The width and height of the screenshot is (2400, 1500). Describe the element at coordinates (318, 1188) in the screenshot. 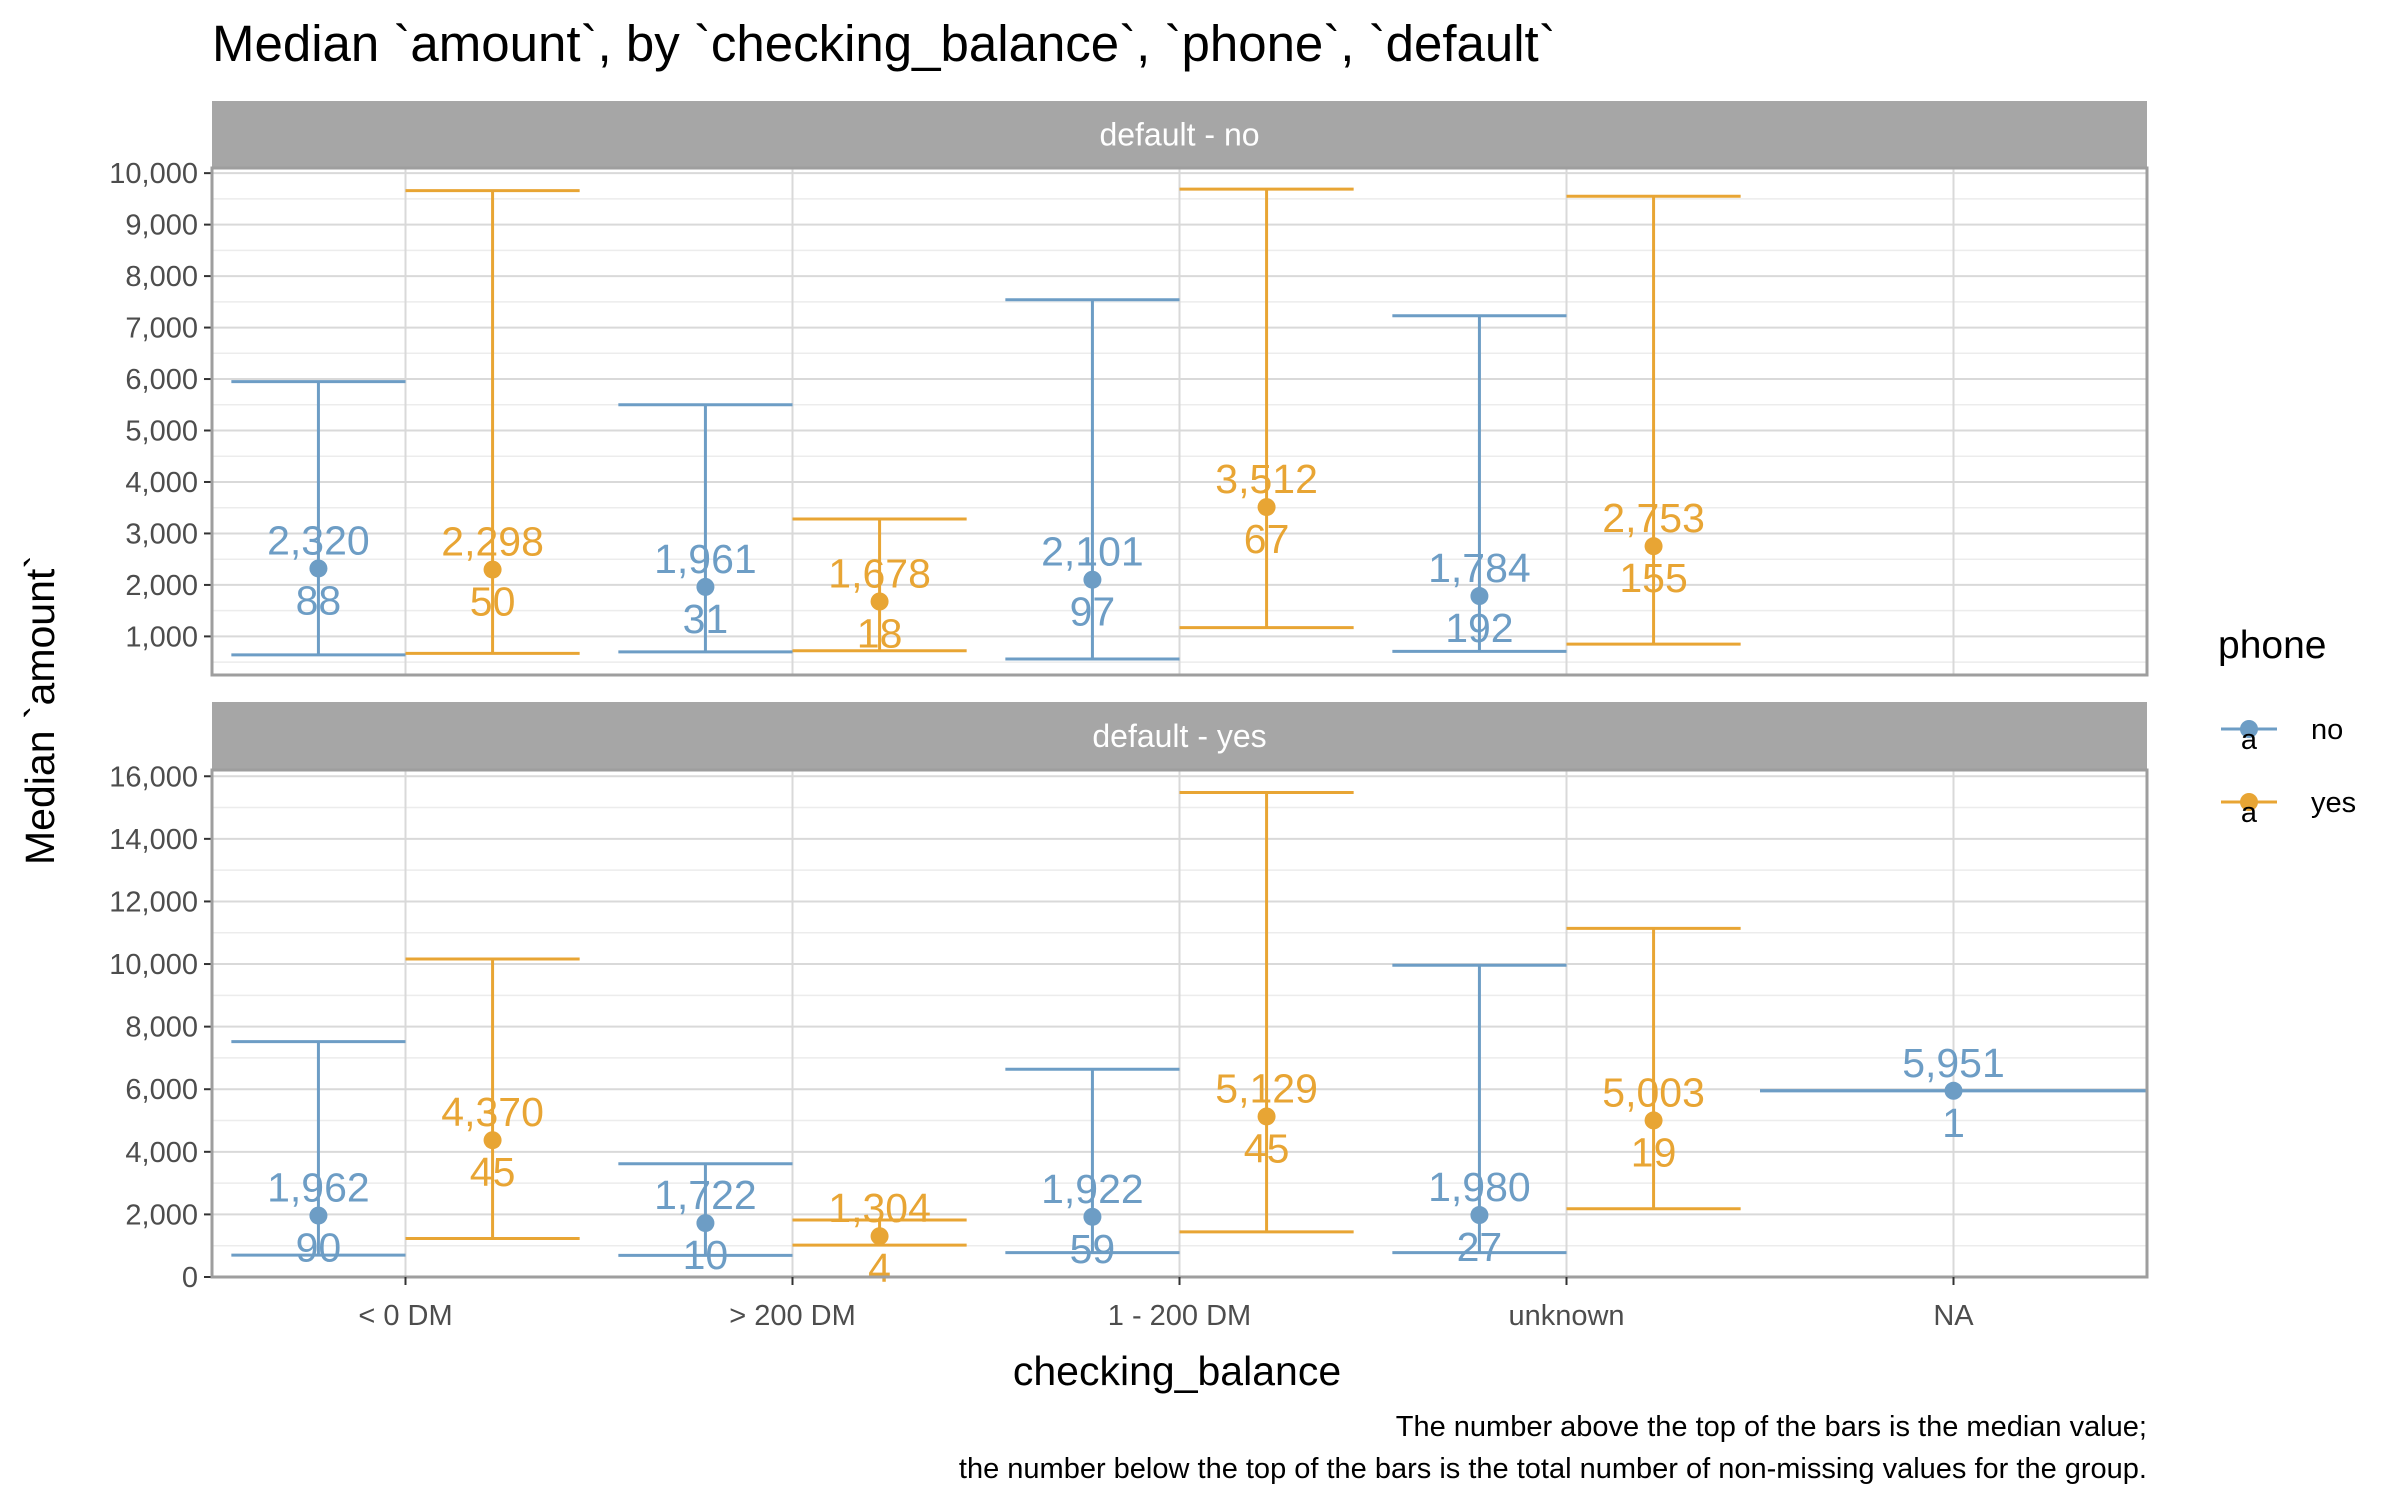

I see `median-label: 1,962` at that location.